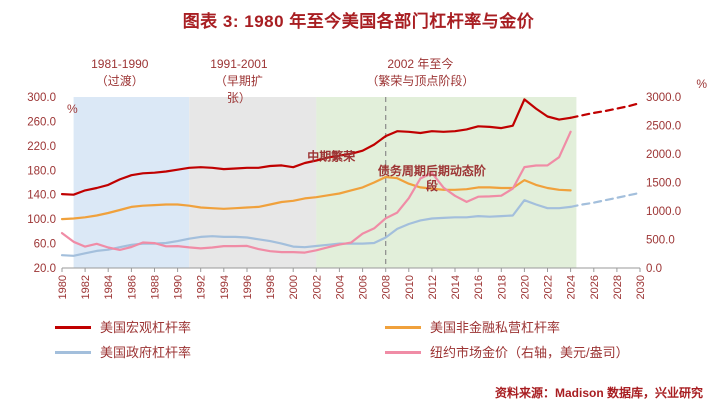 Image resolution: width=717 pixels, height=410 pixels. I want to click on right-axis-unit: %, so click(701, 84).